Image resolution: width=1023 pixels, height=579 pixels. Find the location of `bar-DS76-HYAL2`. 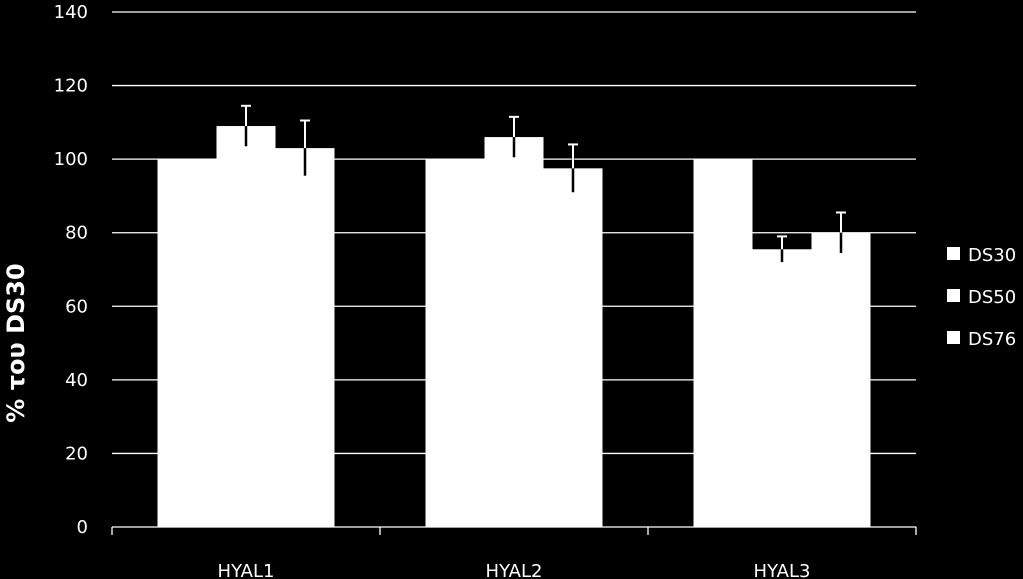

bar-DS76-HYAL2 is located at coordinates (573, 347).